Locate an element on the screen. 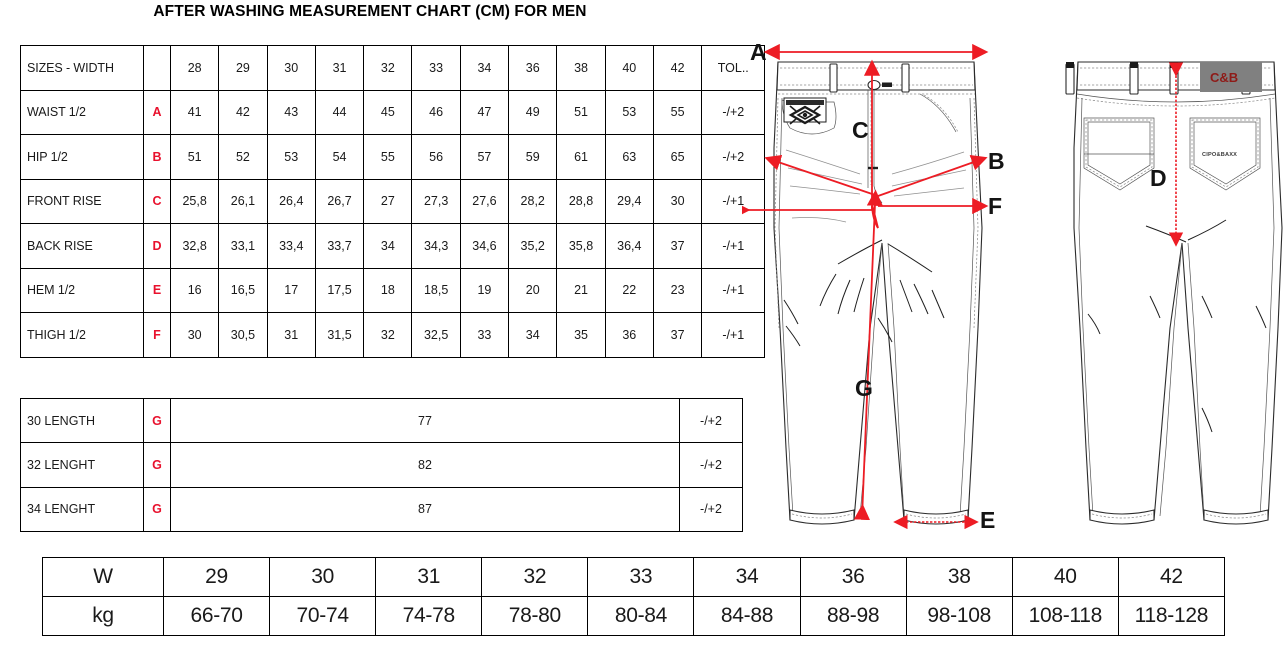  weight-size-42: 42 is located at coordinates (1171, 577).